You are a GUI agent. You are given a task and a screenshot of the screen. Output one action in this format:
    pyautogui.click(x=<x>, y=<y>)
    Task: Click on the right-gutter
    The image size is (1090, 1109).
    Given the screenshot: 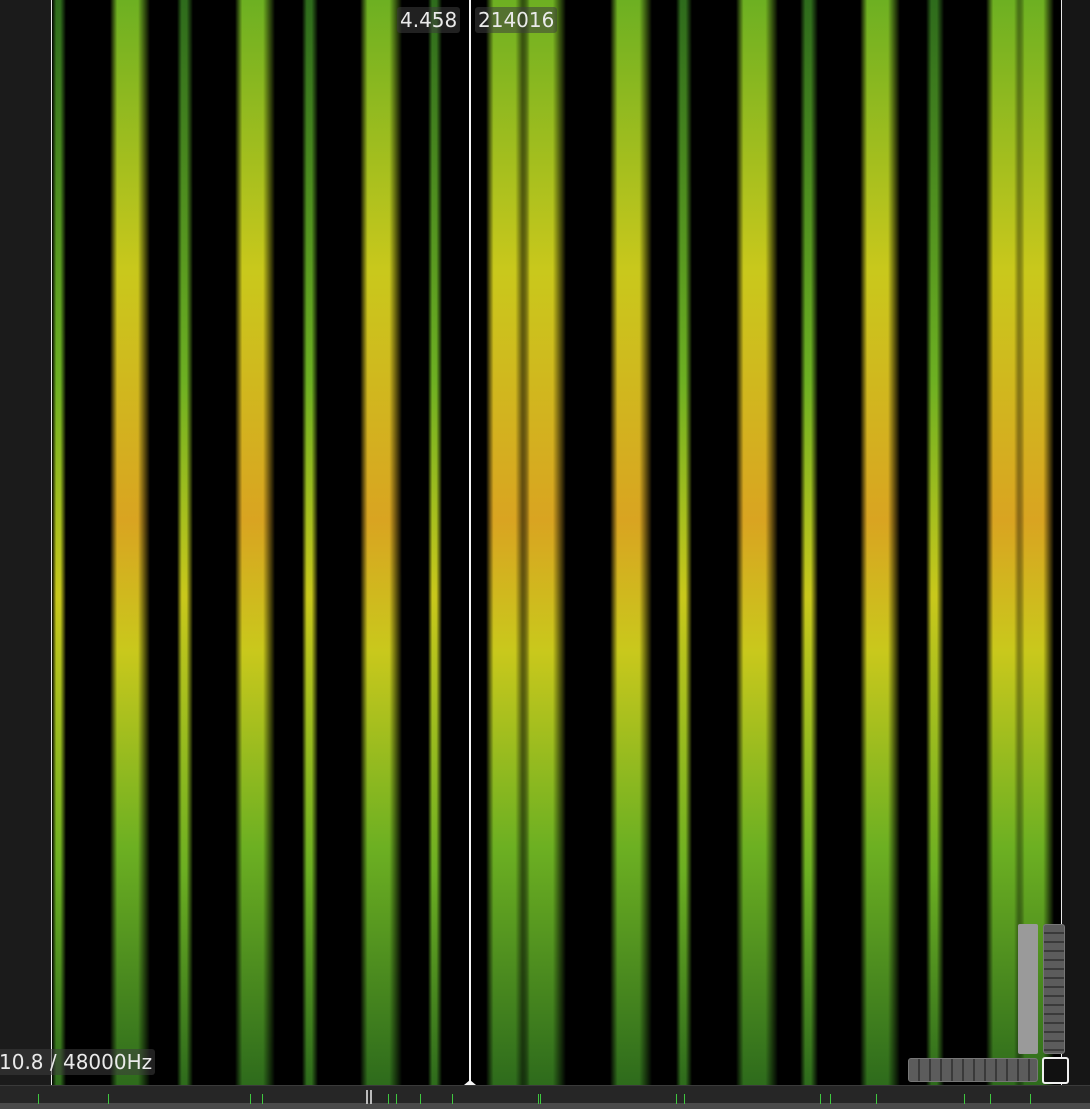 What is the action you would take?
    pyautogui.click(x=1076, y=542)
    